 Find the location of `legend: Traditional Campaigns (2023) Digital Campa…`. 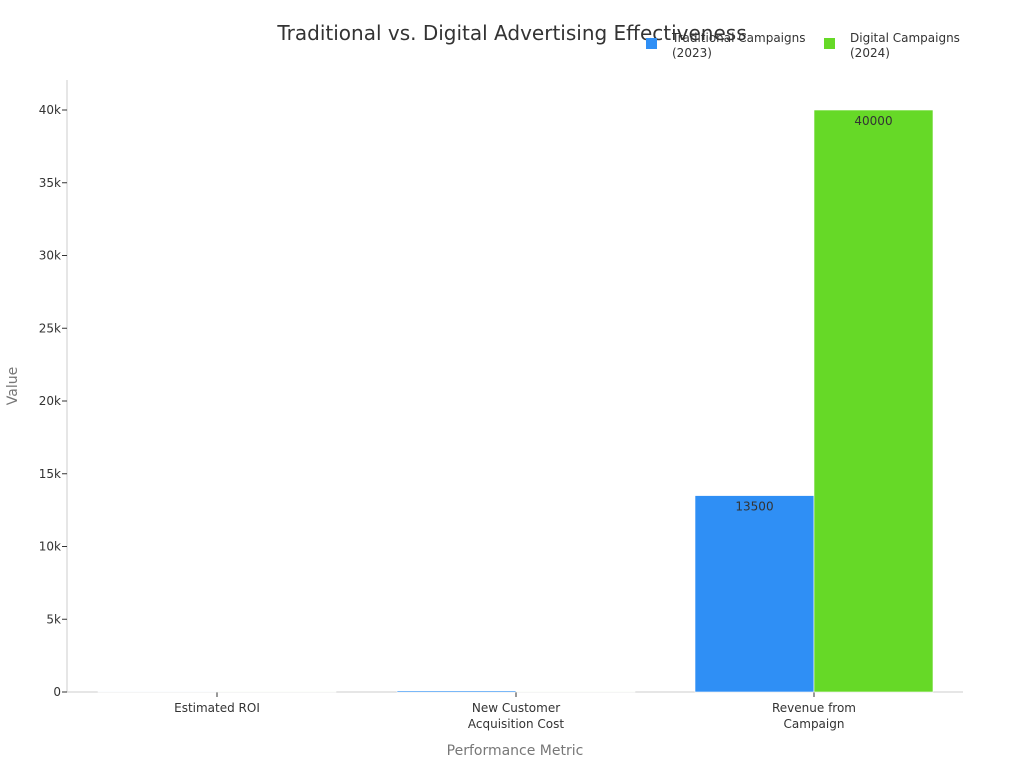

legend: Traditional Campaigns (2023) Digital Campa… is located at coordinates (803, 45).